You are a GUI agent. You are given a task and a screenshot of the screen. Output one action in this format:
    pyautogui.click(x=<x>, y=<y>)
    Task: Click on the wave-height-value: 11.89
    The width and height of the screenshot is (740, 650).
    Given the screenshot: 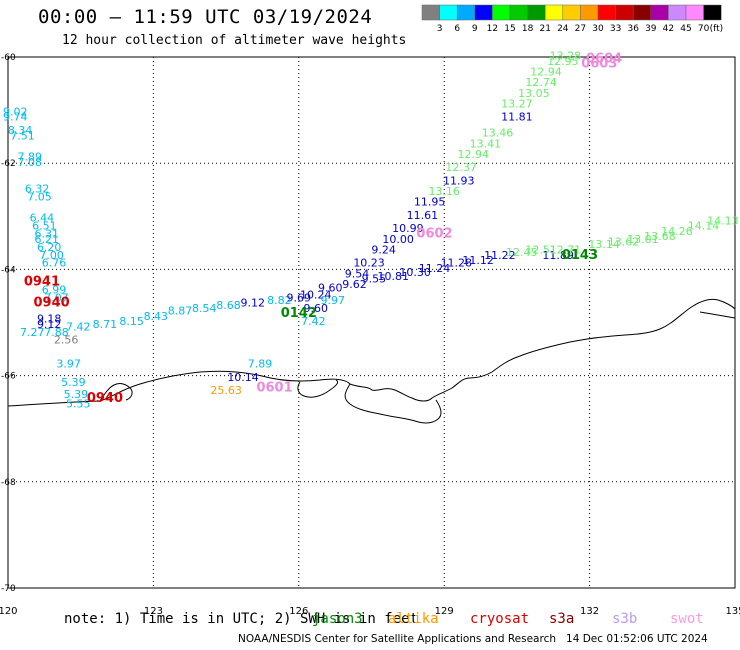 What is the action you would take?
    pyautogui.click(x=558, y=255)
    